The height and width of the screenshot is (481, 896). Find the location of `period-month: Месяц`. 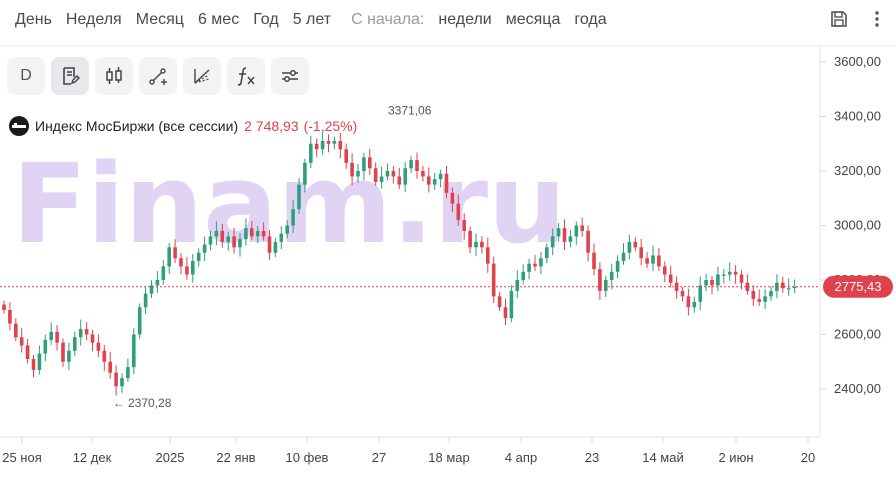

period-month: Месяц is located at coordinates (159, 19).